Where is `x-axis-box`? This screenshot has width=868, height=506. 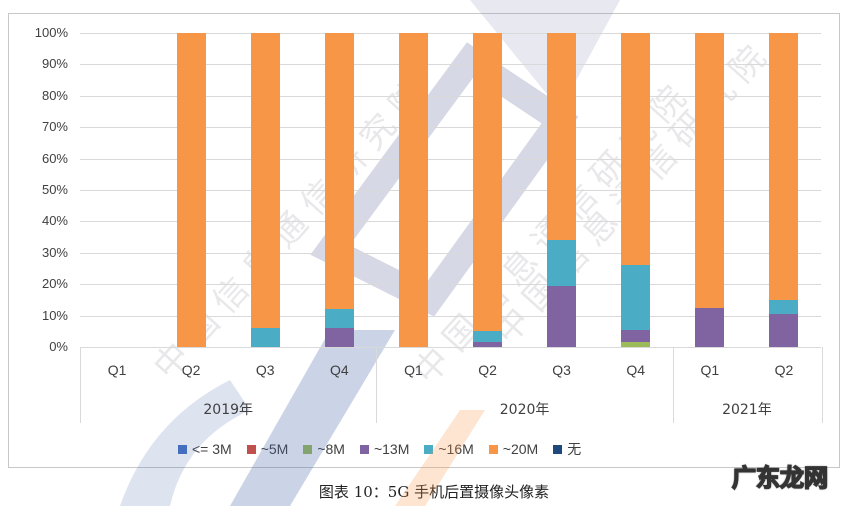
x-axis-box is located at coordinates (451, 385).